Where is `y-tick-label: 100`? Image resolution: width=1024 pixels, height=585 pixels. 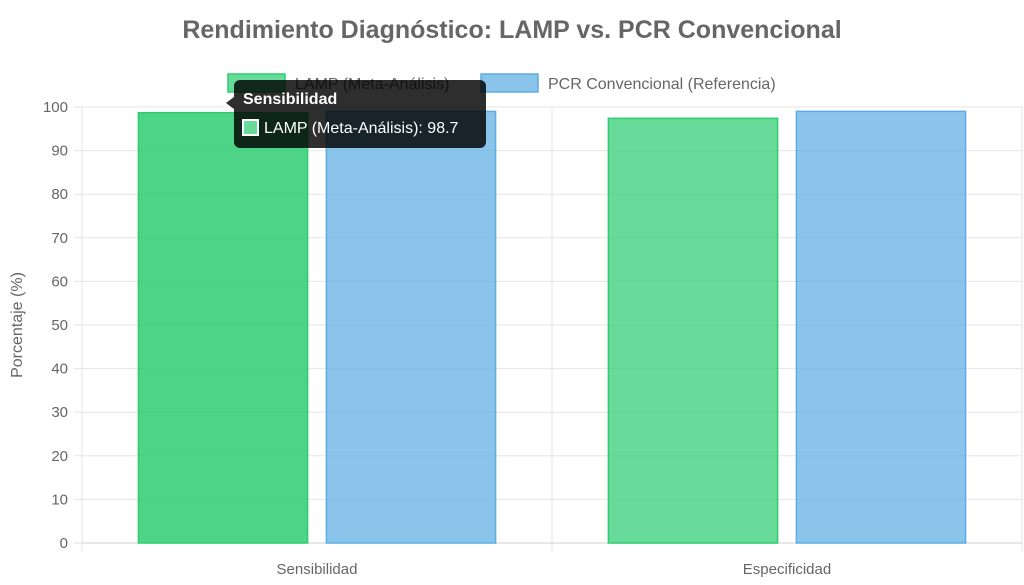 y-tick-label: 100 is located at coordinates (55, 107).